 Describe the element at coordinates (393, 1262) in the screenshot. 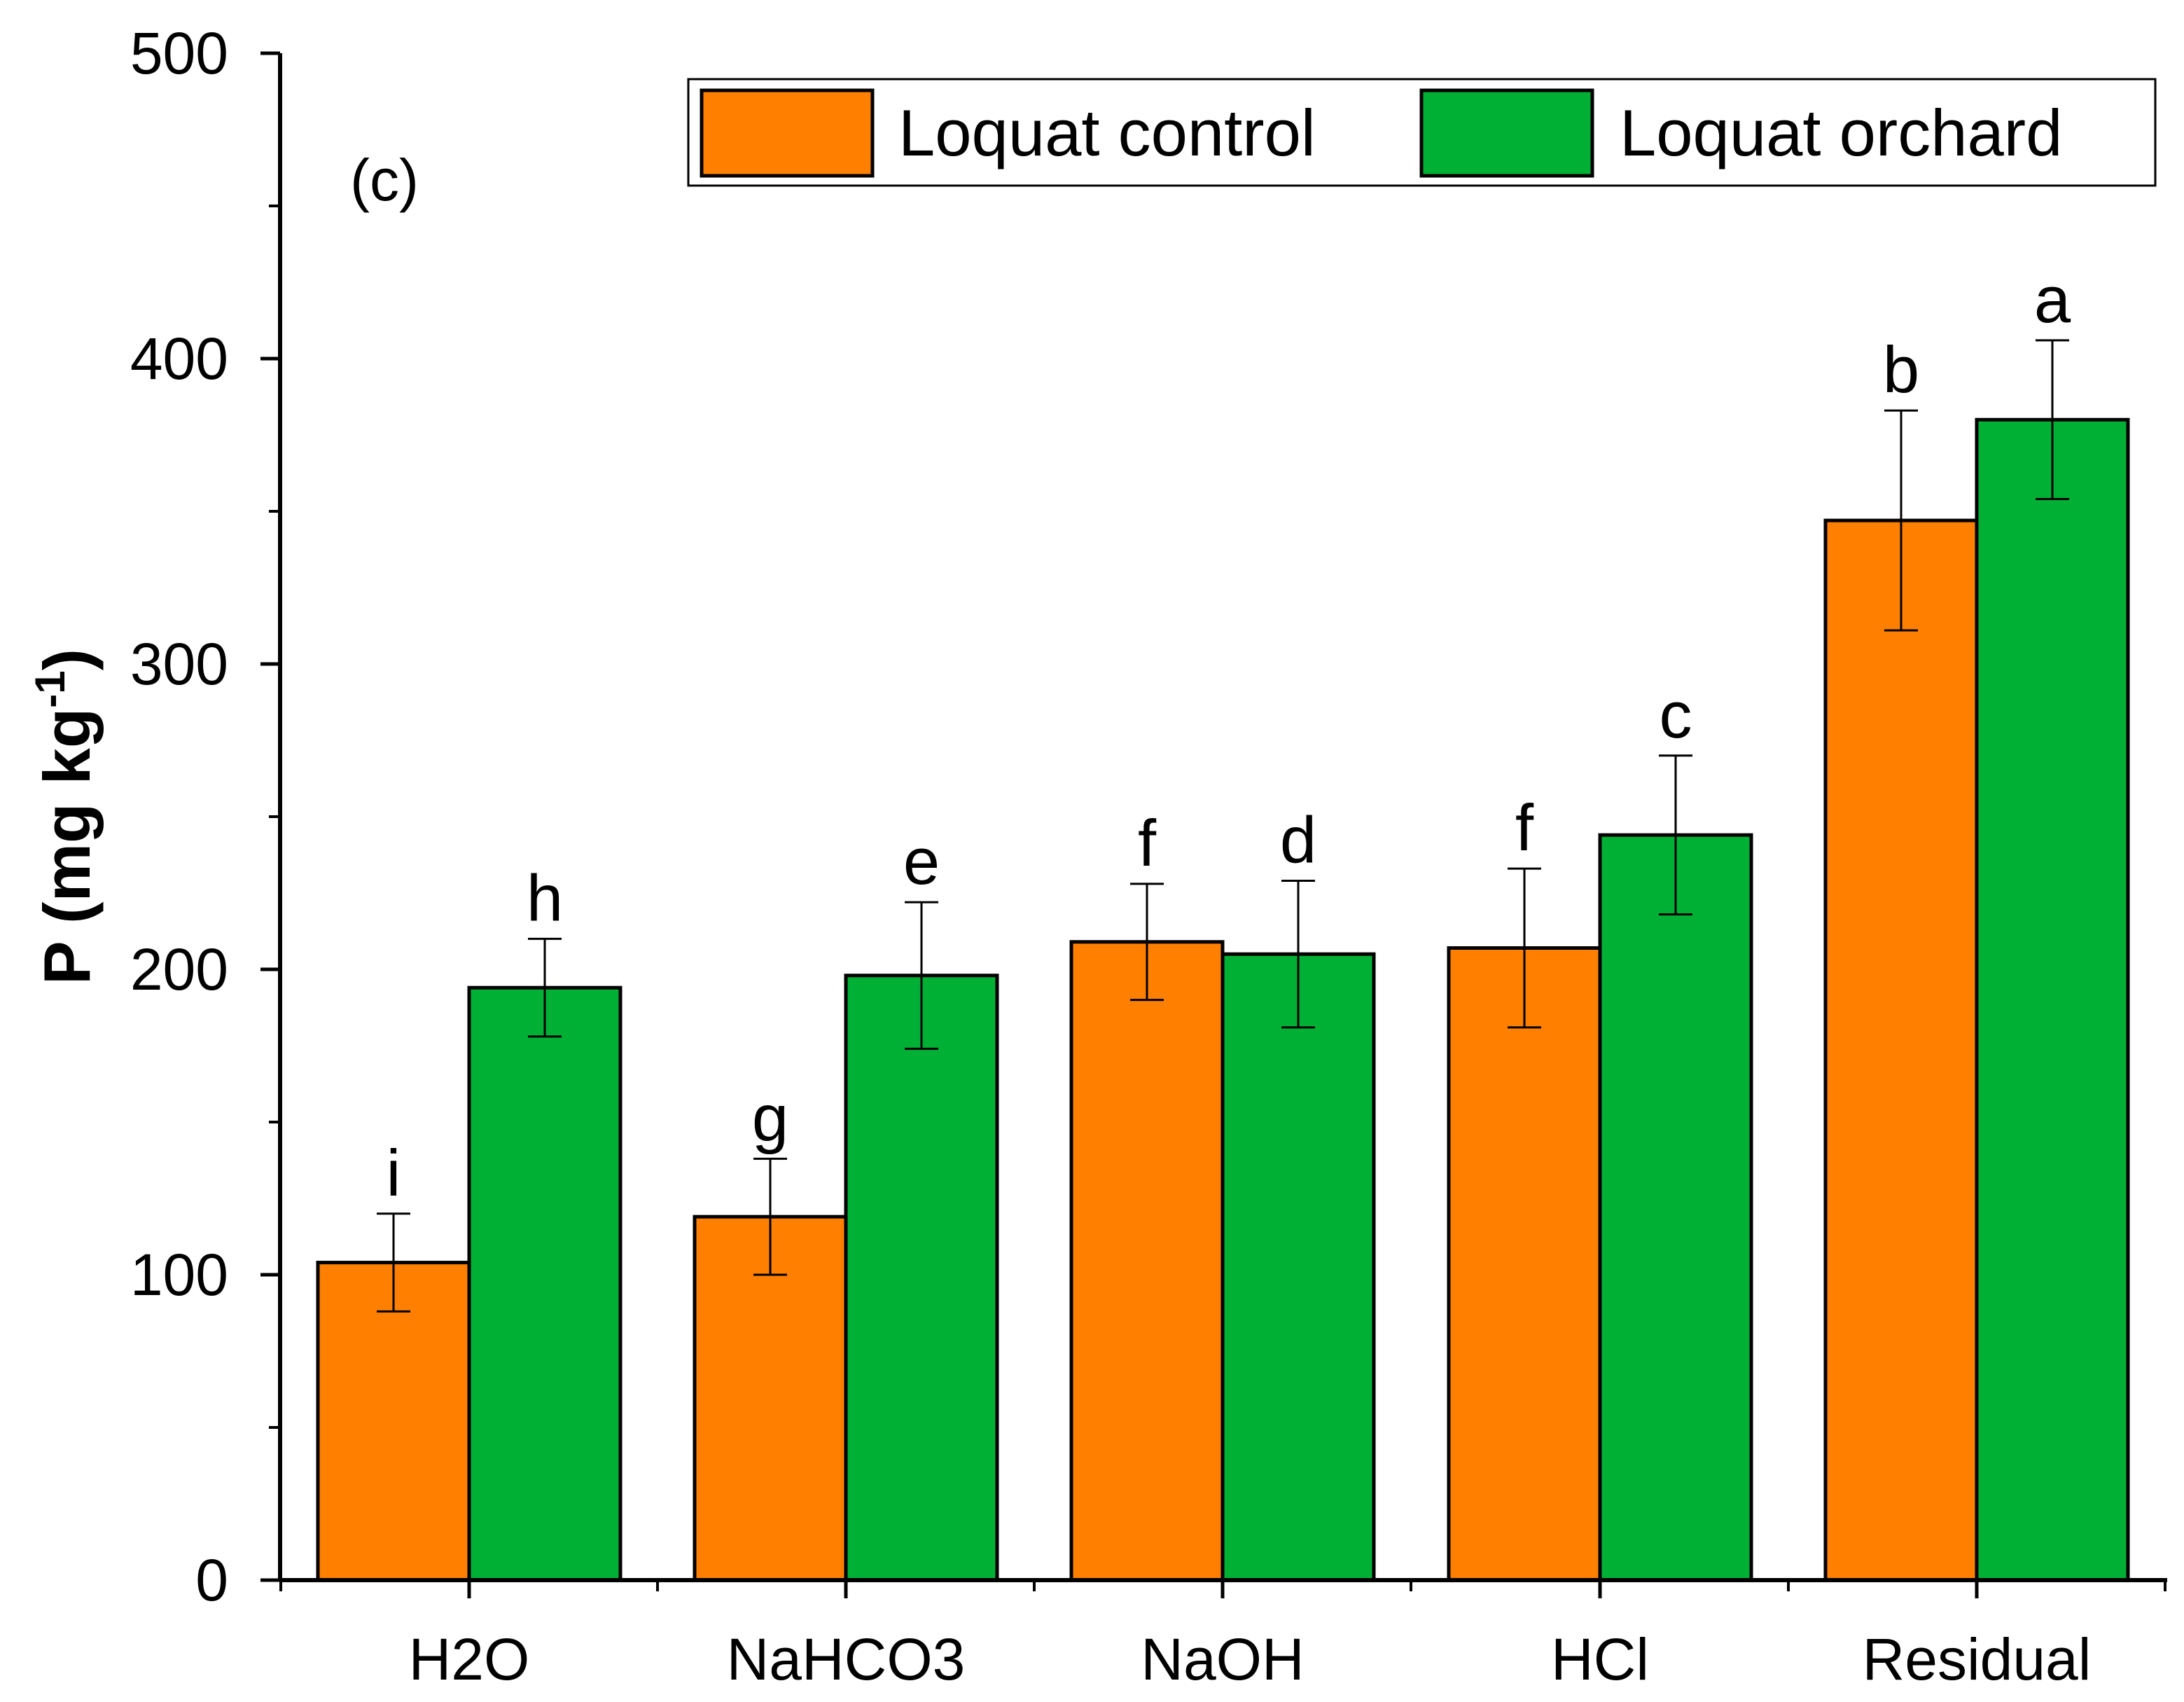

I see `error-bar-loquat-control-h2o` at that location.